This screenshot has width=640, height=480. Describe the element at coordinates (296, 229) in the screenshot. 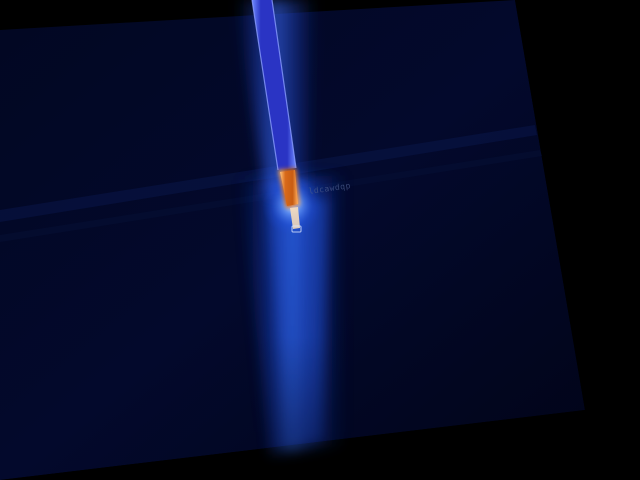

I see `needle-end-marker` at that location.